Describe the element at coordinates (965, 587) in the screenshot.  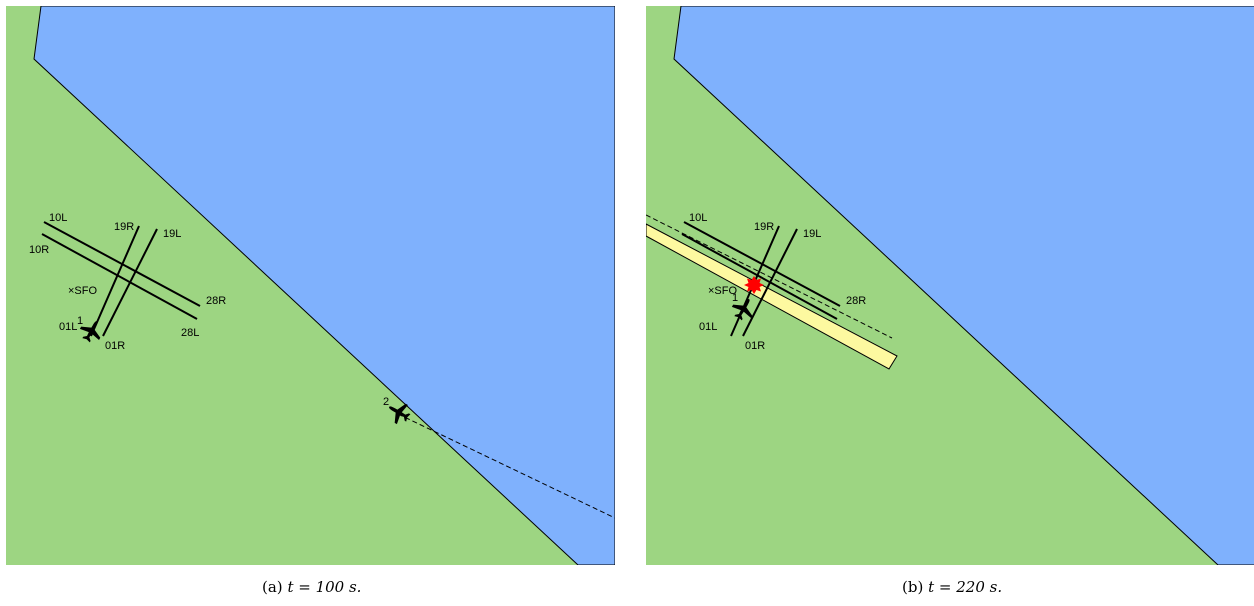
I see `caption-math: t = 220 s.` at that location.